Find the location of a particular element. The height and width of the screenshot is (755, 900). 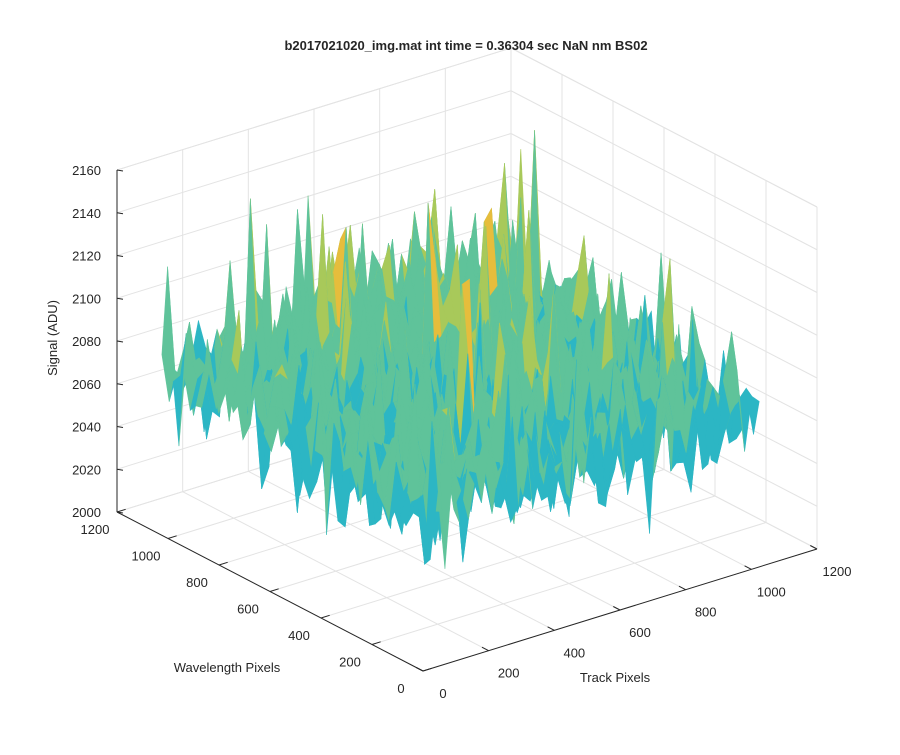

z-tick-label: 2020 is located at coordinates (86, 469).